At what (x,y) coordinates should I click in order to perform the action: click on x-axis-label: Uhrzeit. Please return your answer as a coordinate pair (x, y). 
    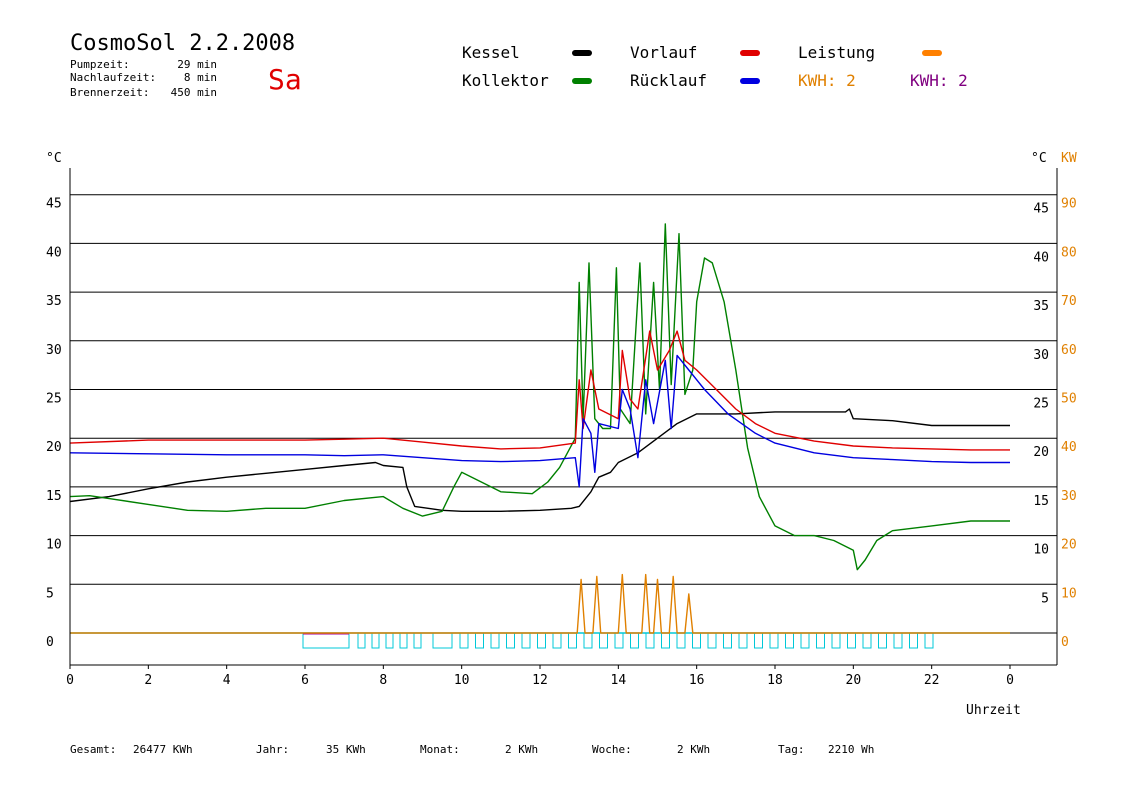
    Looking at the image, I should click on (993, 710).